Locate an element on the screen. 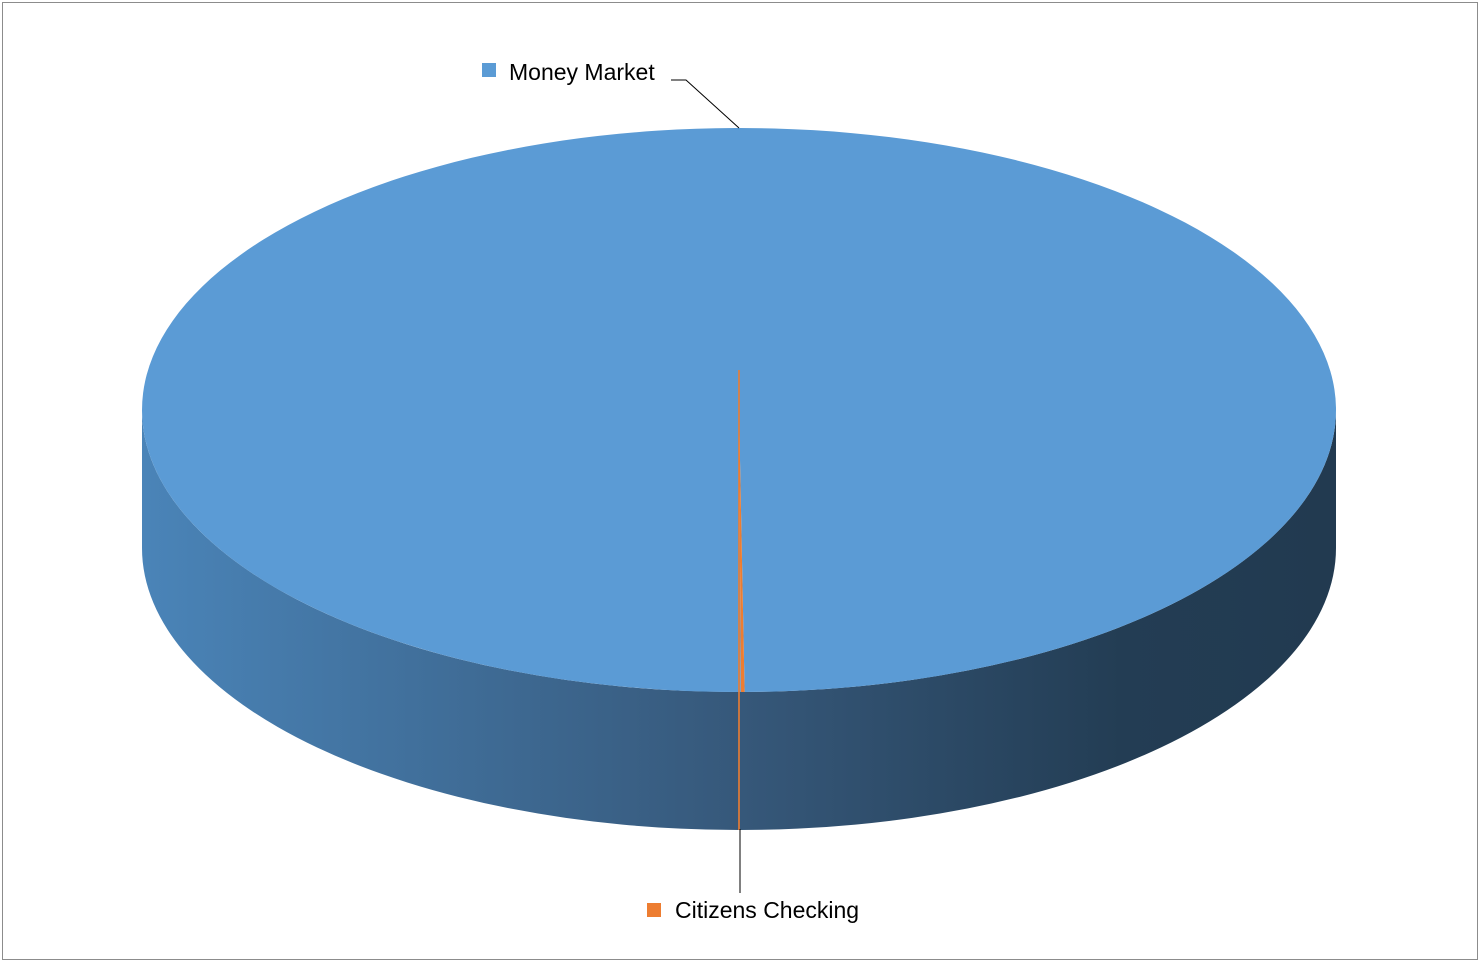  leader-line-money-market is located at coordinates (705, 104).